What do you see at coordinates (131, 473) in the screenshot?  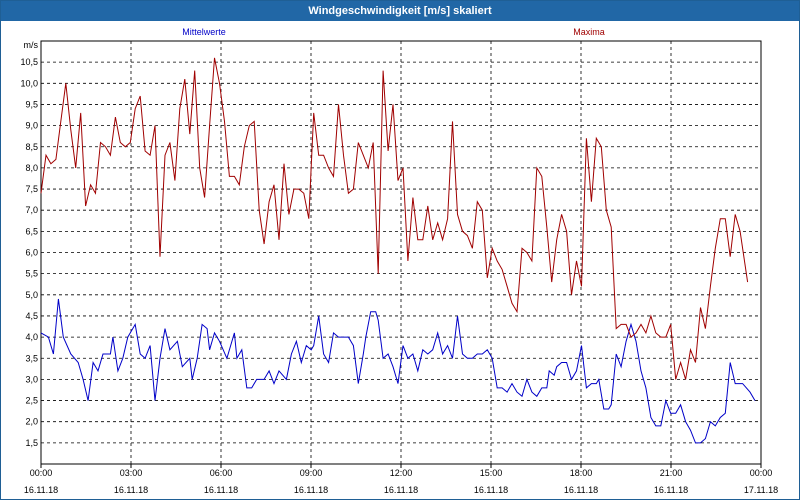 I see `x-tick-time: 03:00` at bounding box center [131, 473].